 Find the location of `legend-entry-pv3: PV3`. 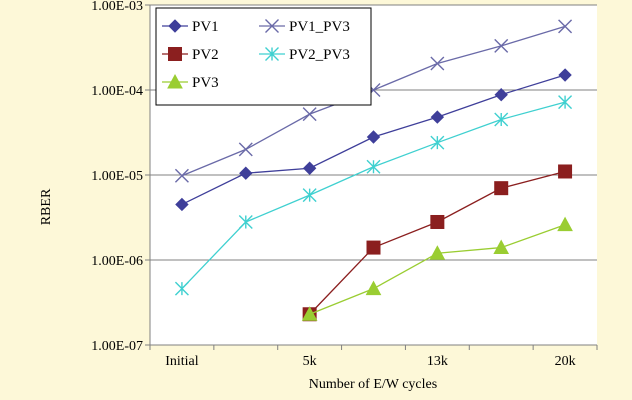

legend-entry-pv3: PV3 is located at coordinates (190, 82).